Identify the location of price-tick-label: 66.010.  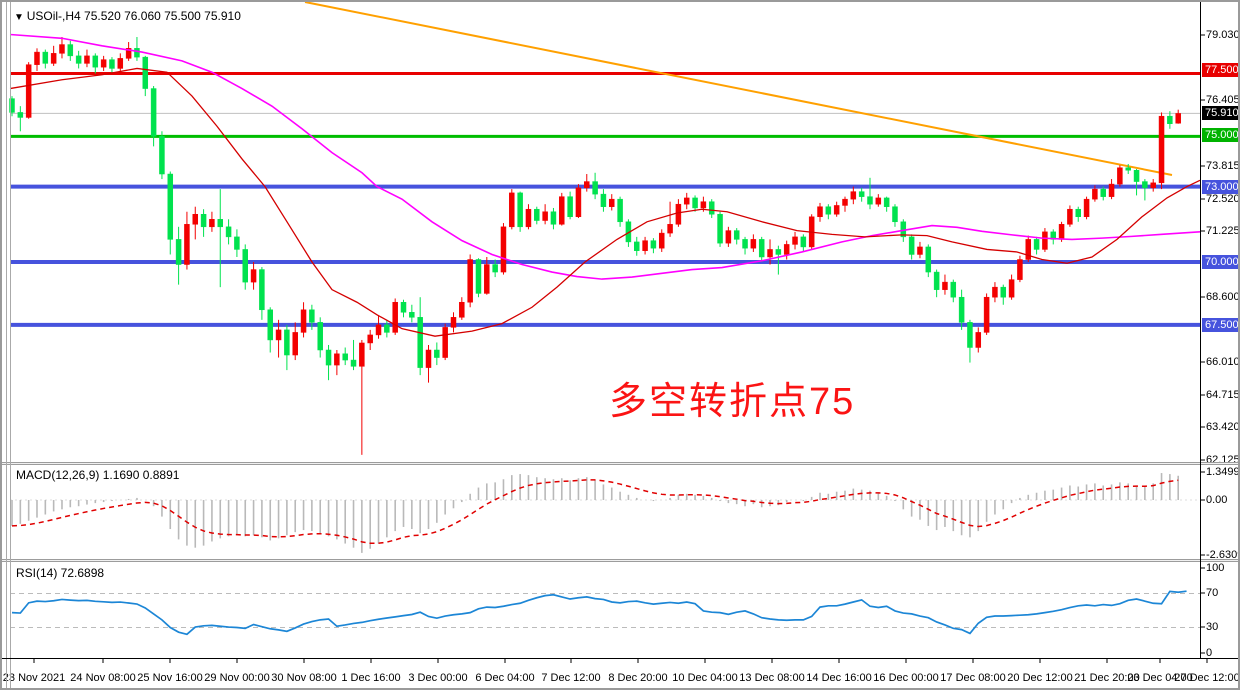
(1223, 362).